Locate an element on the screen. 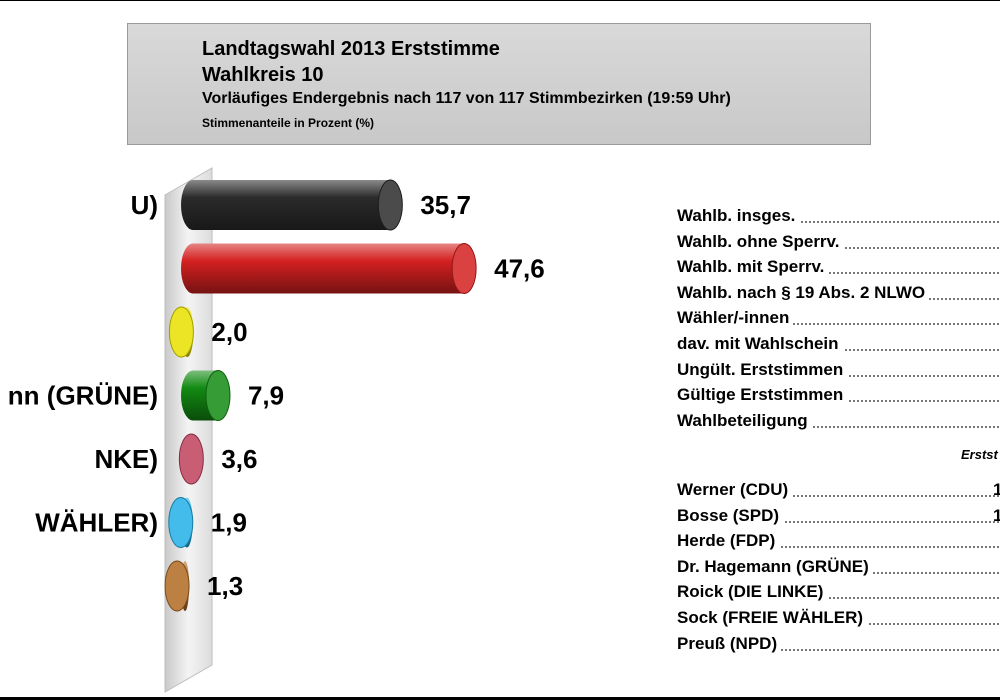  candidate-row-3-label: Dr. Hagemann (GRÜNE) is located at coordinates (775, 566).